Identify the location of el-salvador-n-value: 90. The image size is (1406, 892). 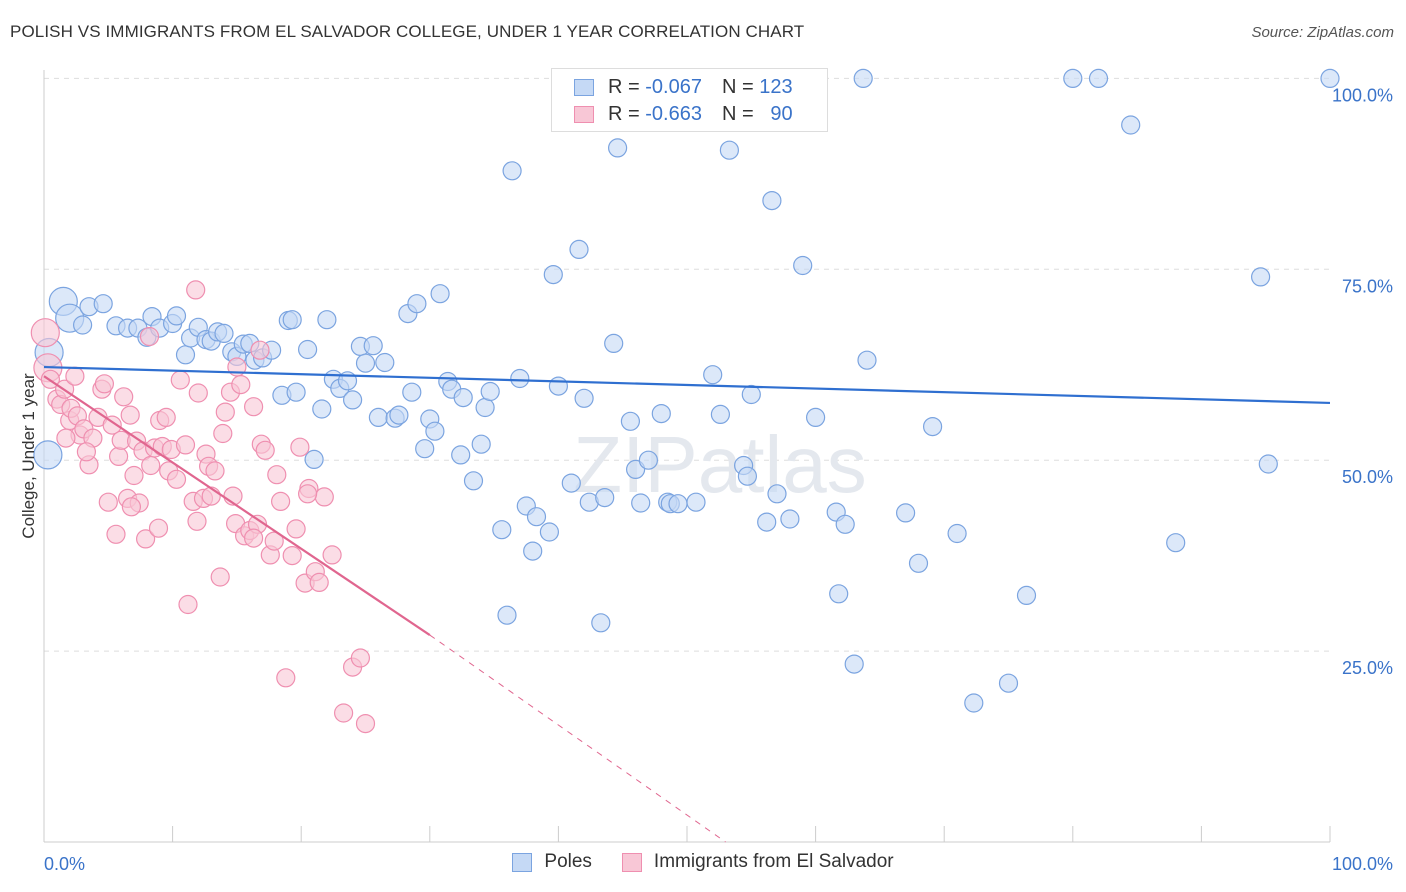
(781, 113).